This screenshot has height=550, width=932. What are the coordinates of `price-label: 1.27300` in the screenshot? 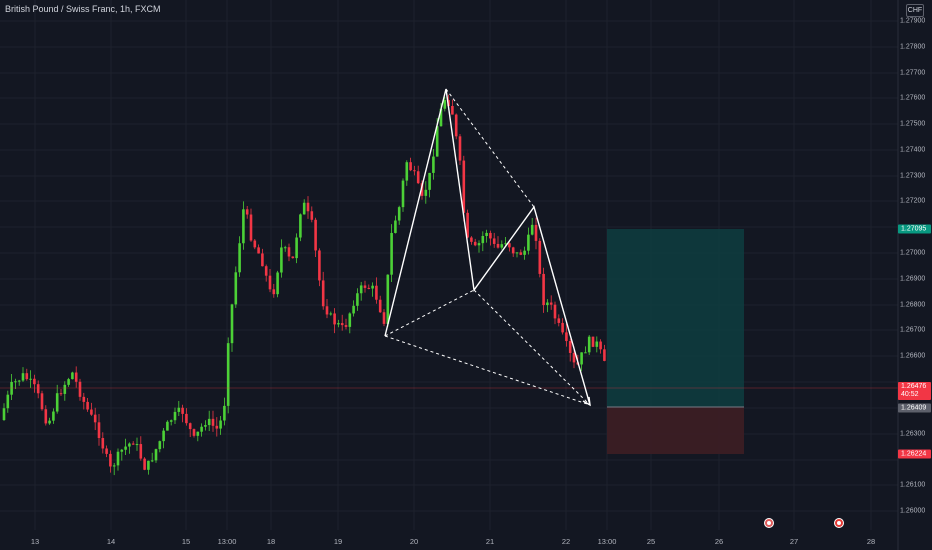 It's located at (913, 176).